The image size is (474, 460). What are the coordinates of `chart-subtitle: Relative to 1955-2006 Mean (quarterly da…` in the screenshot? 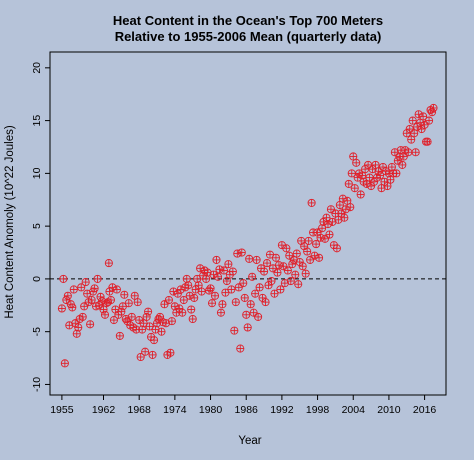 It's located at (248, 36).